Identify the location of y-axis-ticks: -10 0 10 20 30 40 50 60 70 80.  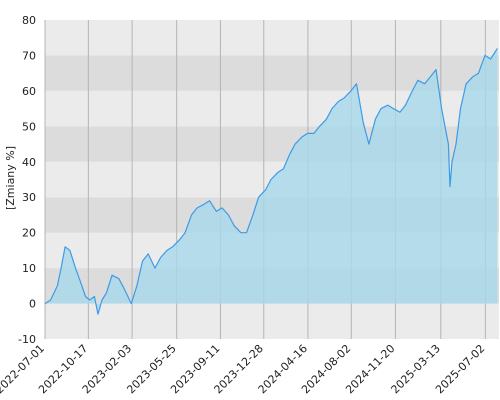
(27, 180).